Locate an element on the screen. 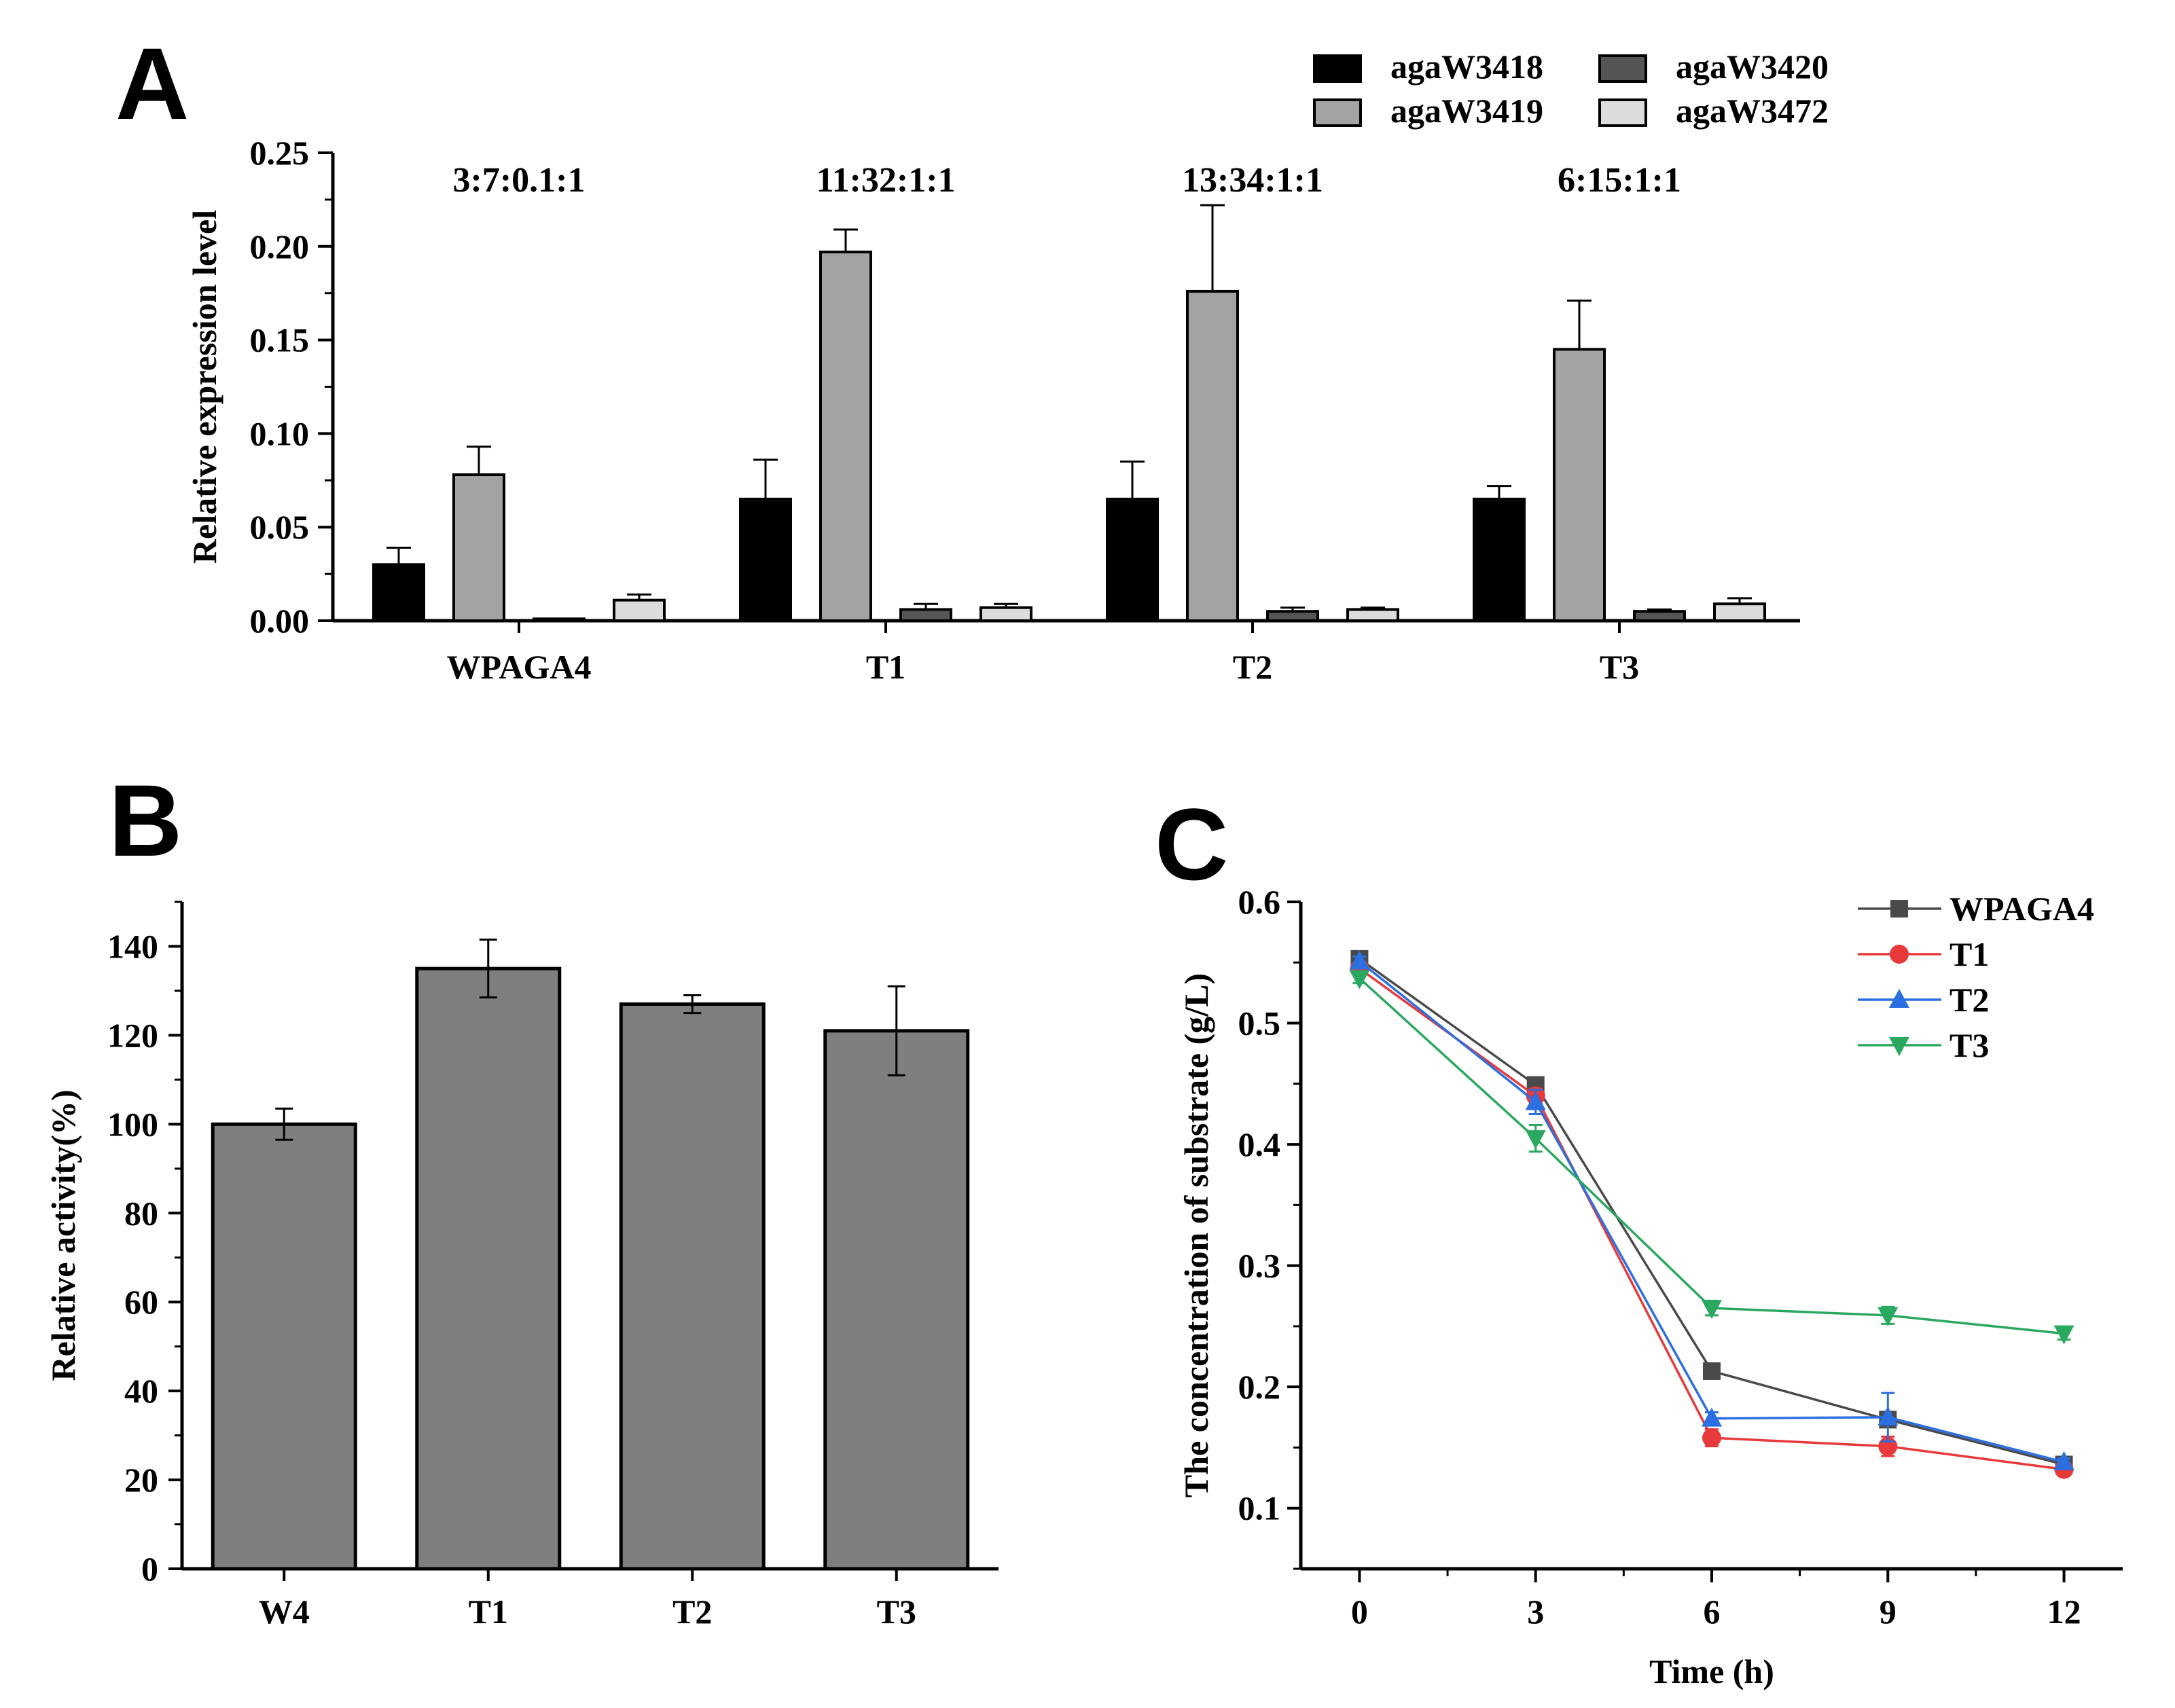 Image resolution: width=2175 pixels, height=1708 pixels. chart-a-ratio-label: 6:15:1:1 is located at coordinates (1620, 180).